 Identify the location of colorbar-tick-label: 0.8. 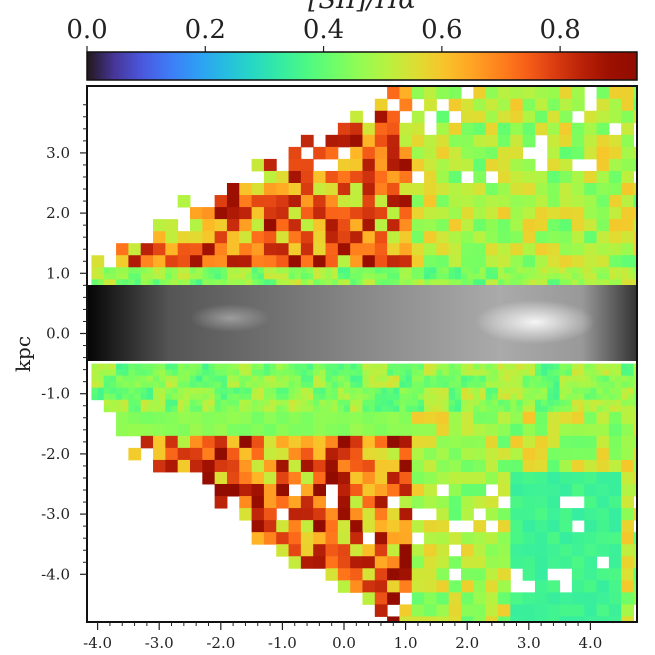
(559, 30).